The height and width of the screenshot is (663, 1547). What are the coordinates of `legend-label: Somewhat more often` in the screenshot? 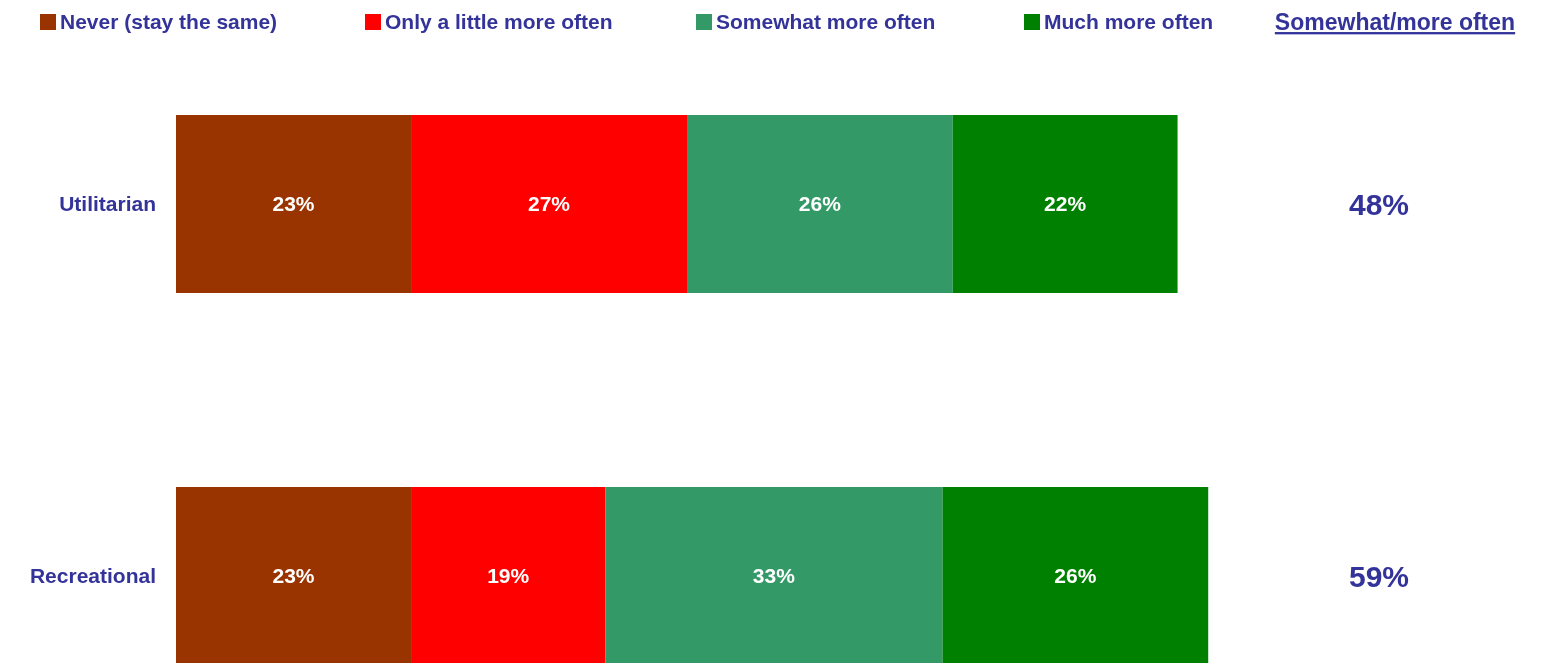 It's located at (826, 22).